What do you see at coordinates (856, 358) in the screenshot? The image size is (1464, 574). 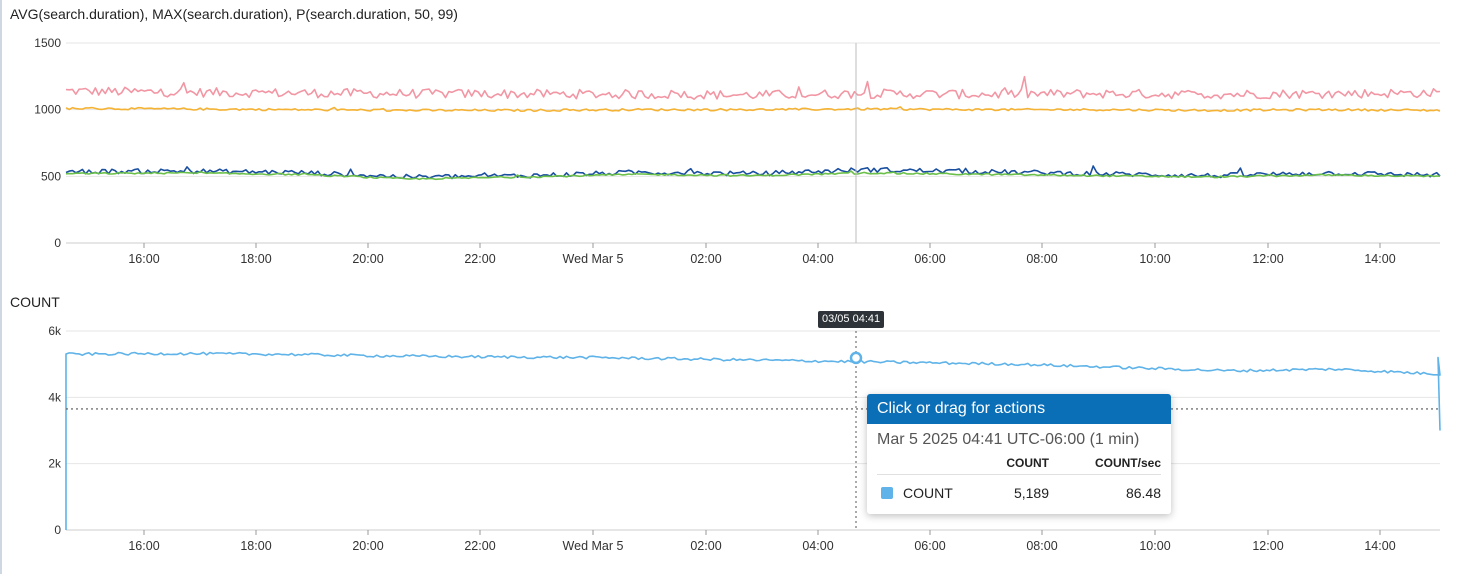 I see `hover-point` at bounding box center [856, 358].